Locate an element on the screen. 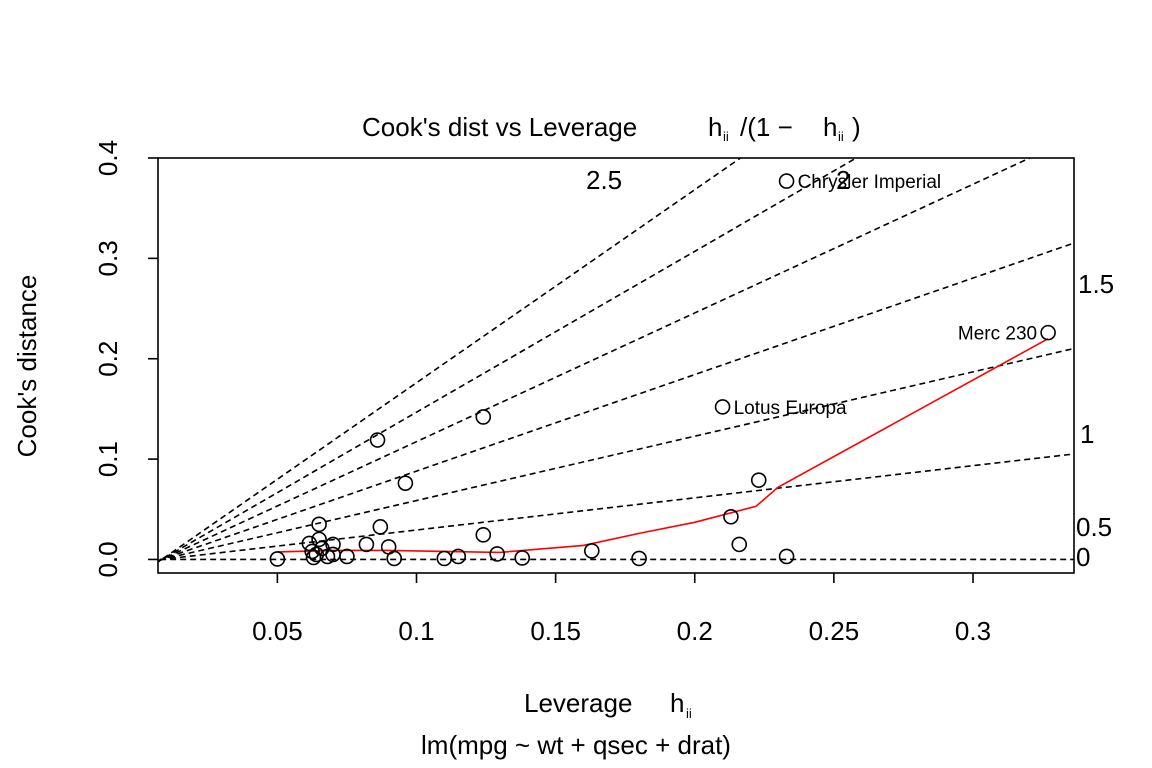  x-tick-label-4: 0.25 is located at coordinates (834, 631).